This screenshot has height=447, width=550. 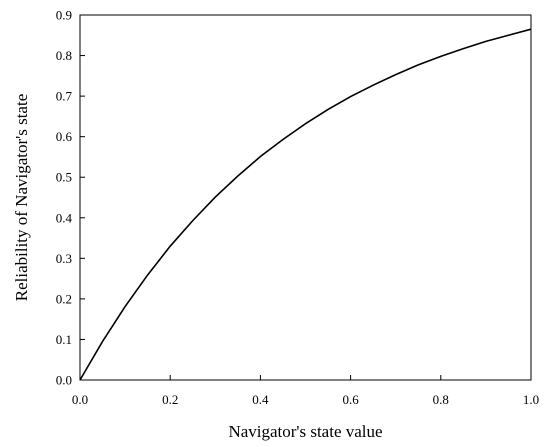 What do you see at coordinates (70, 198) in the screenshot?
I see `y-axis-ticks: 0.0 0.1 0.2 0.3 0.4 0.5 0.6 0.7 0.8 0.9` at bounding box center [70, 198].